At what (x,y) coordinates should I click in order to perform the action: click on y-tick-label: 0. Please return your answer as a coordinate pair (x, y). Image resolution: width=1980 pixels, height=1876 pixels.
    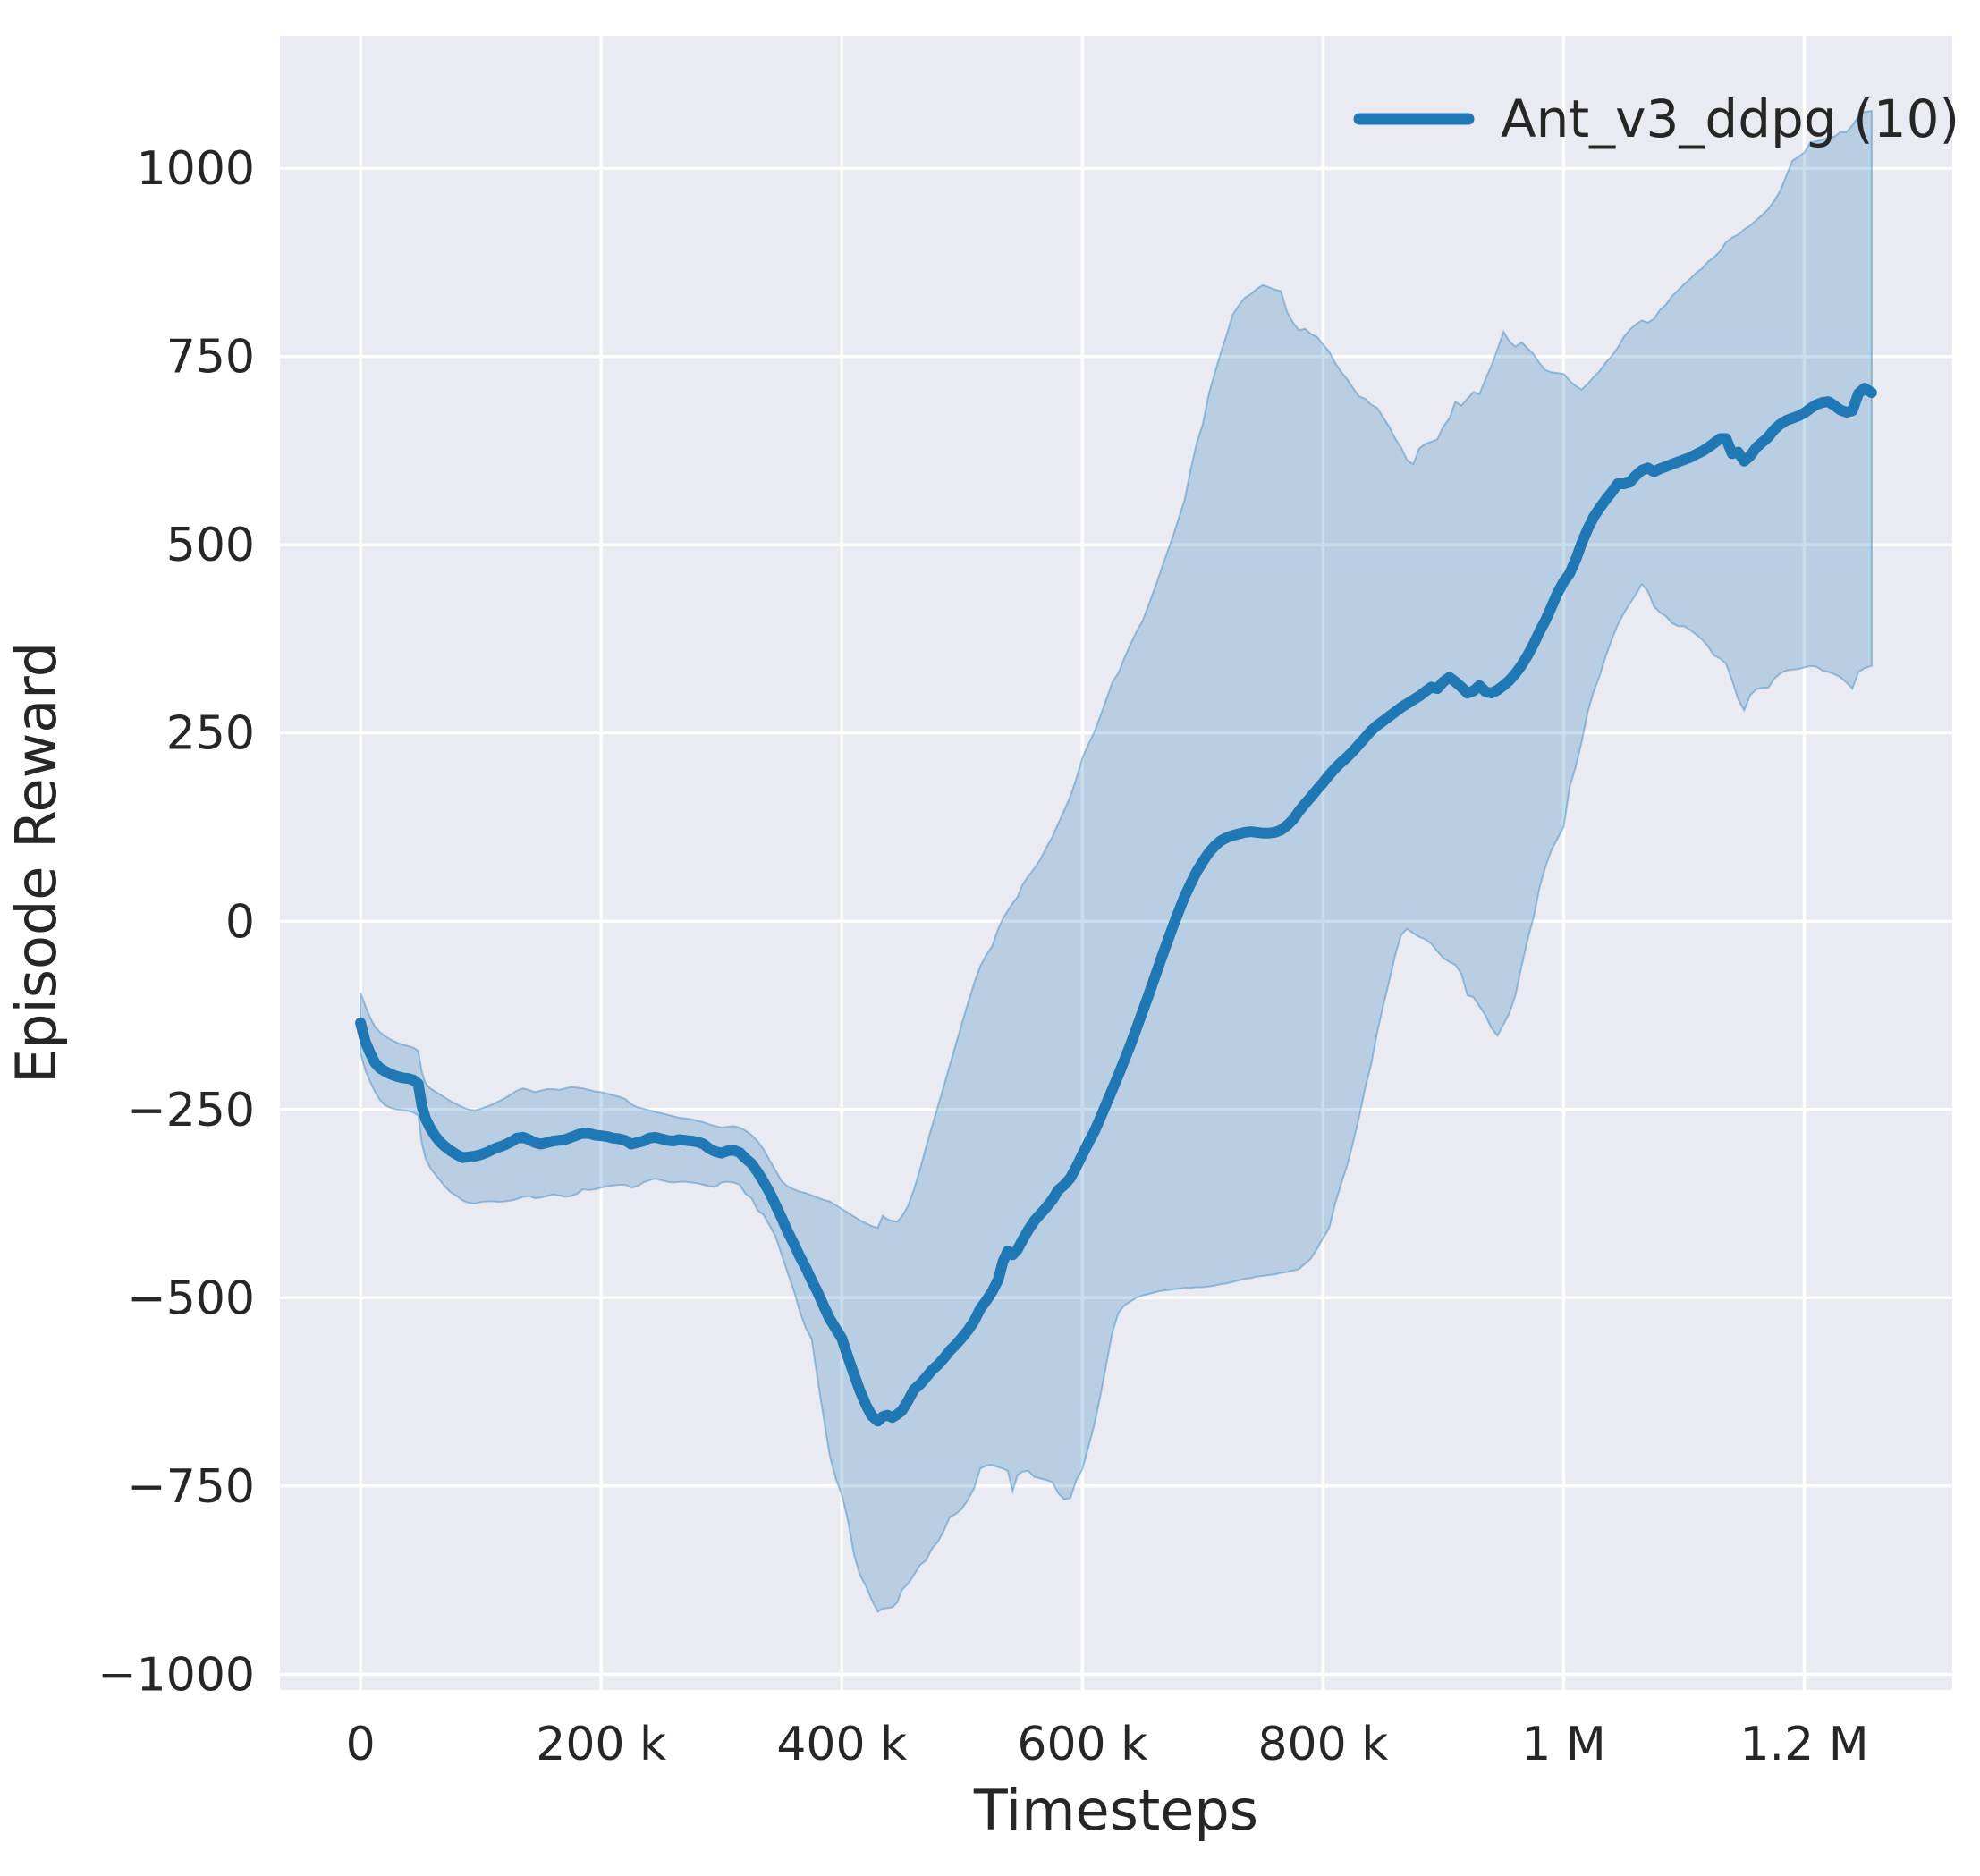
    Looking at the image, I should click on (240, 922).